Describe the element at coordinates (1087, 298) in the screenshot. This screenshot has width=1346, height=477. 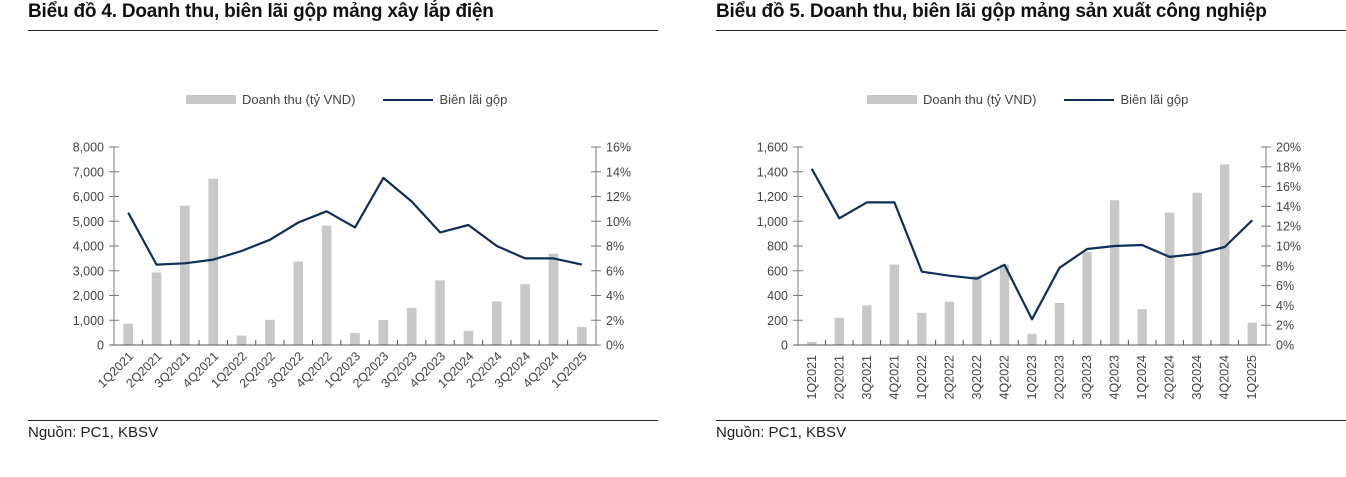
I see `bar-revenue-3Q2023` at that location.